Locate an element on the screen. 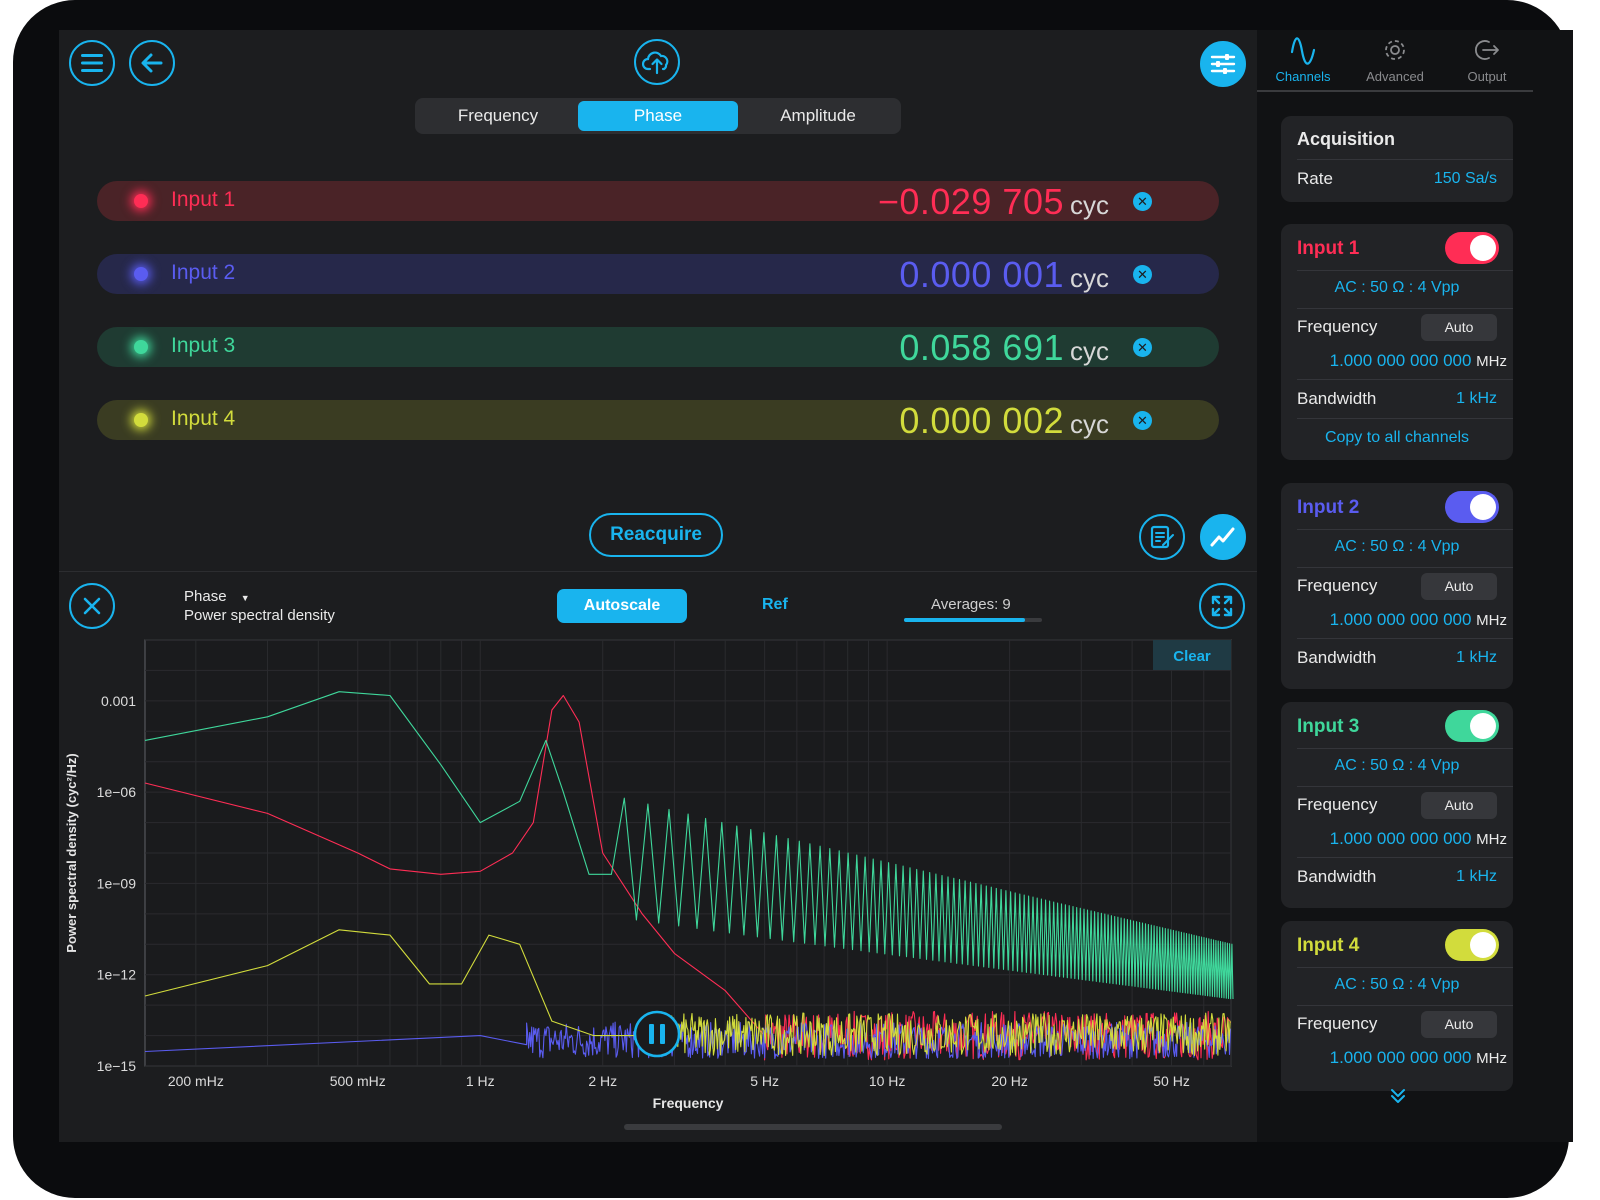  x-tick-label: 5 Hz is located at coordinates (764, 1081).